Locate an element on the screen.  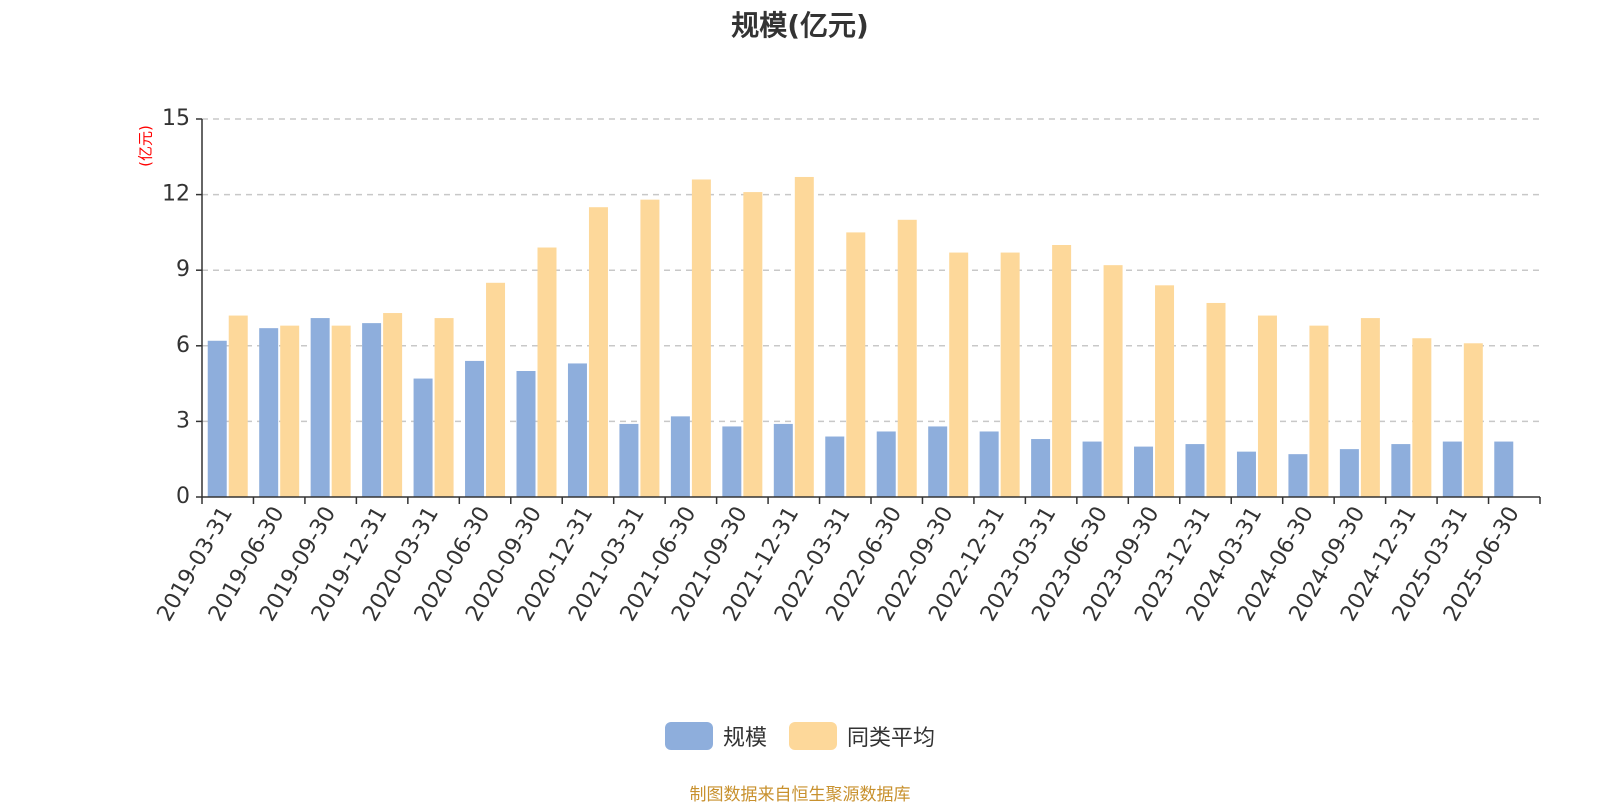
chart-title: 规模(亿元) is located at coordinates (800, 25).